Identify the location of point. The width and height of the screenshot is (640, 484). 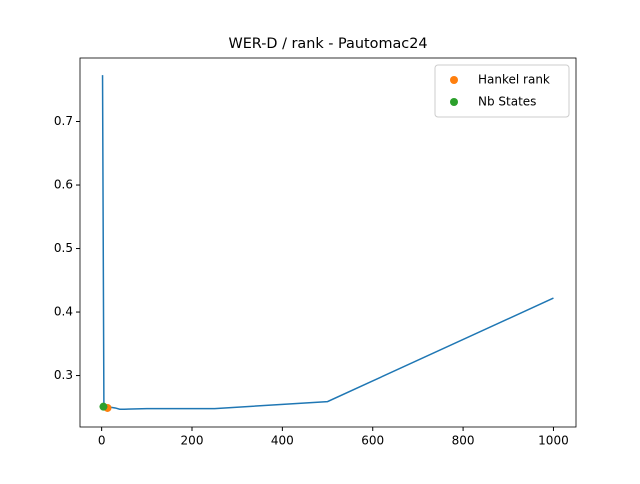
(103, 406).